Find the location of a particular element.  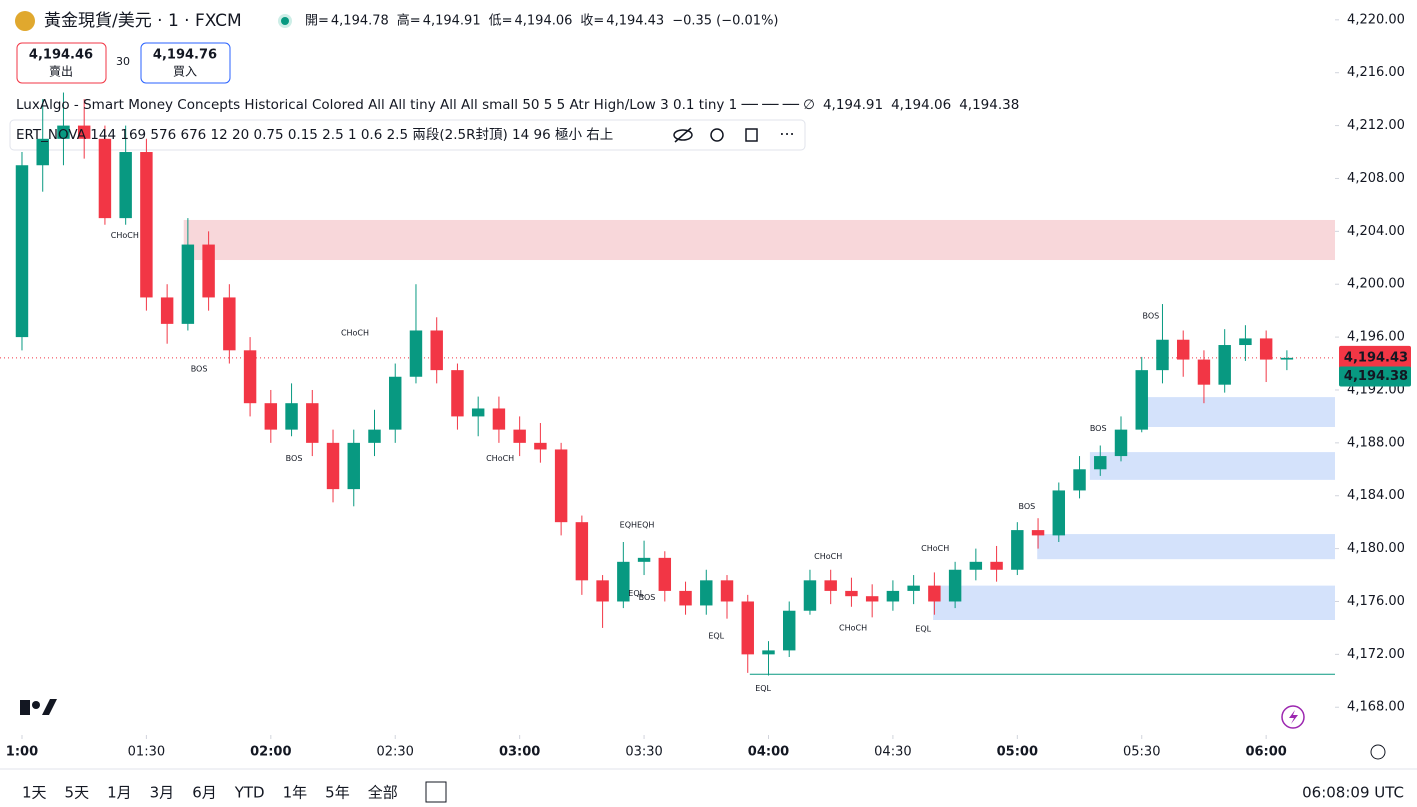

buy-button is located at coordinates (185, 63).